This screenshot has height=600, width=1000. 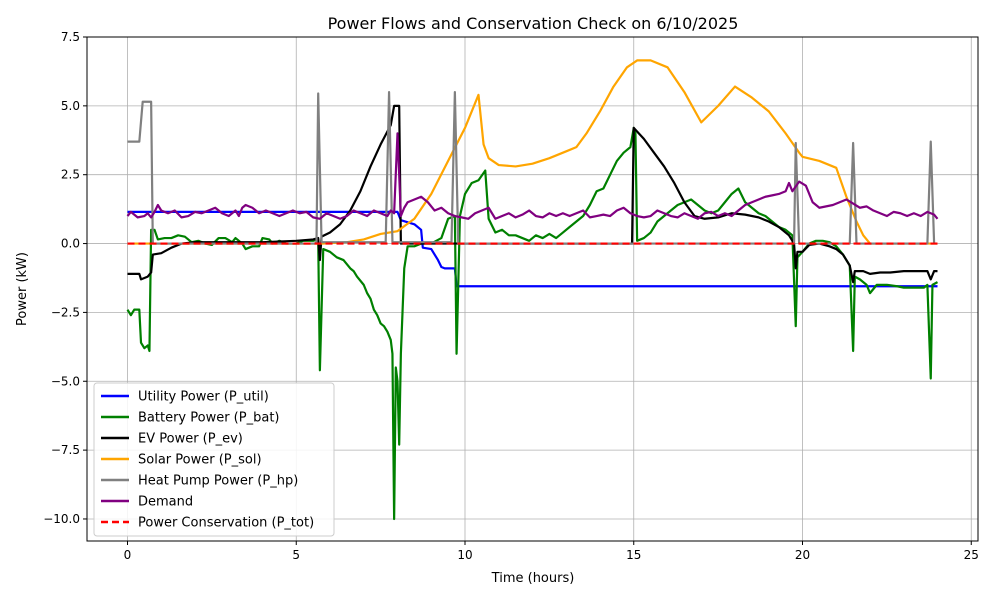 What do you see at coordinates (70, 37) in the screenshot?
I see `y-tick-label: 7.5` at bounding box center [70, 37].